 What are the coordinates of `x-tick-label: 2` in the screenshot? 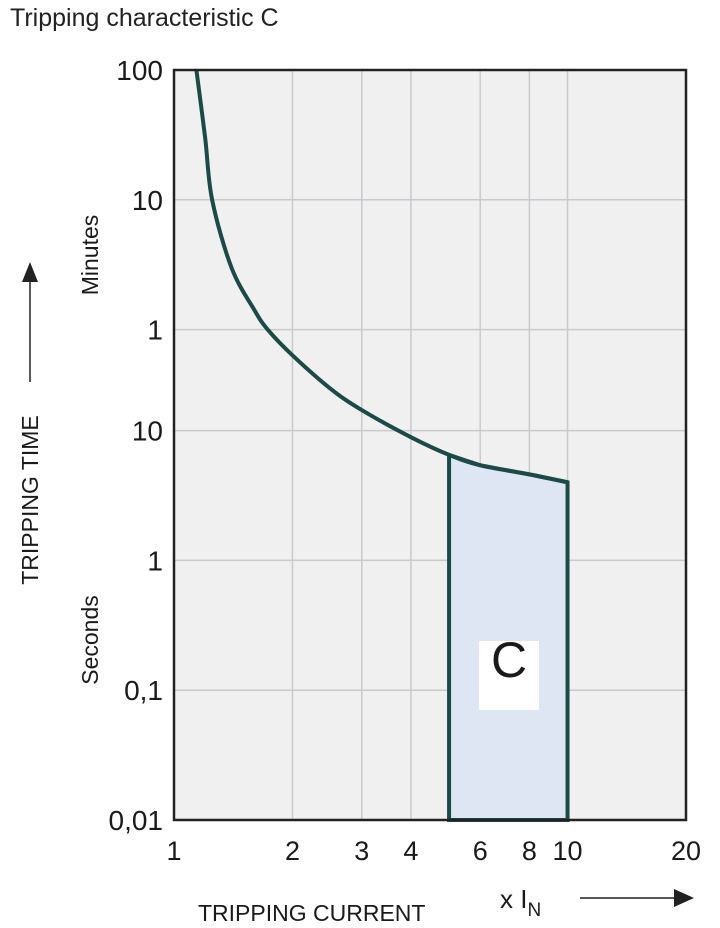 It's located at (292, 851).